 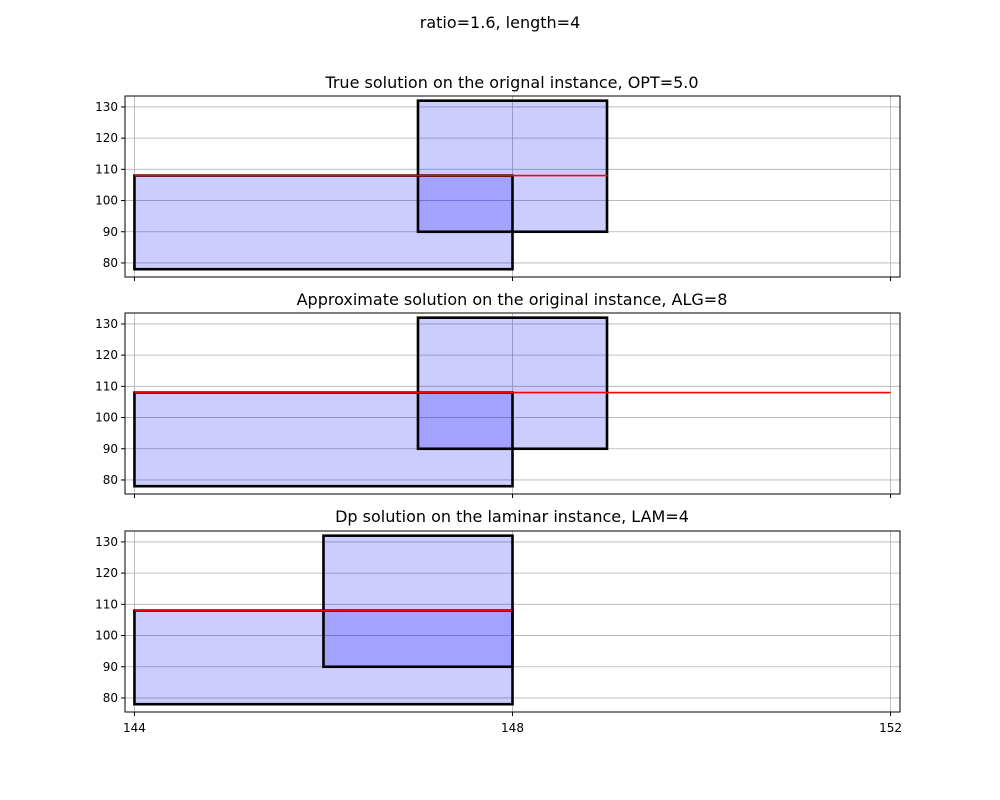 What do you see at coordinates (500, 22) in the screenshot?
I see `figure-suptitle: ratio=1.6, length=4` at bounding box center [500, 22].